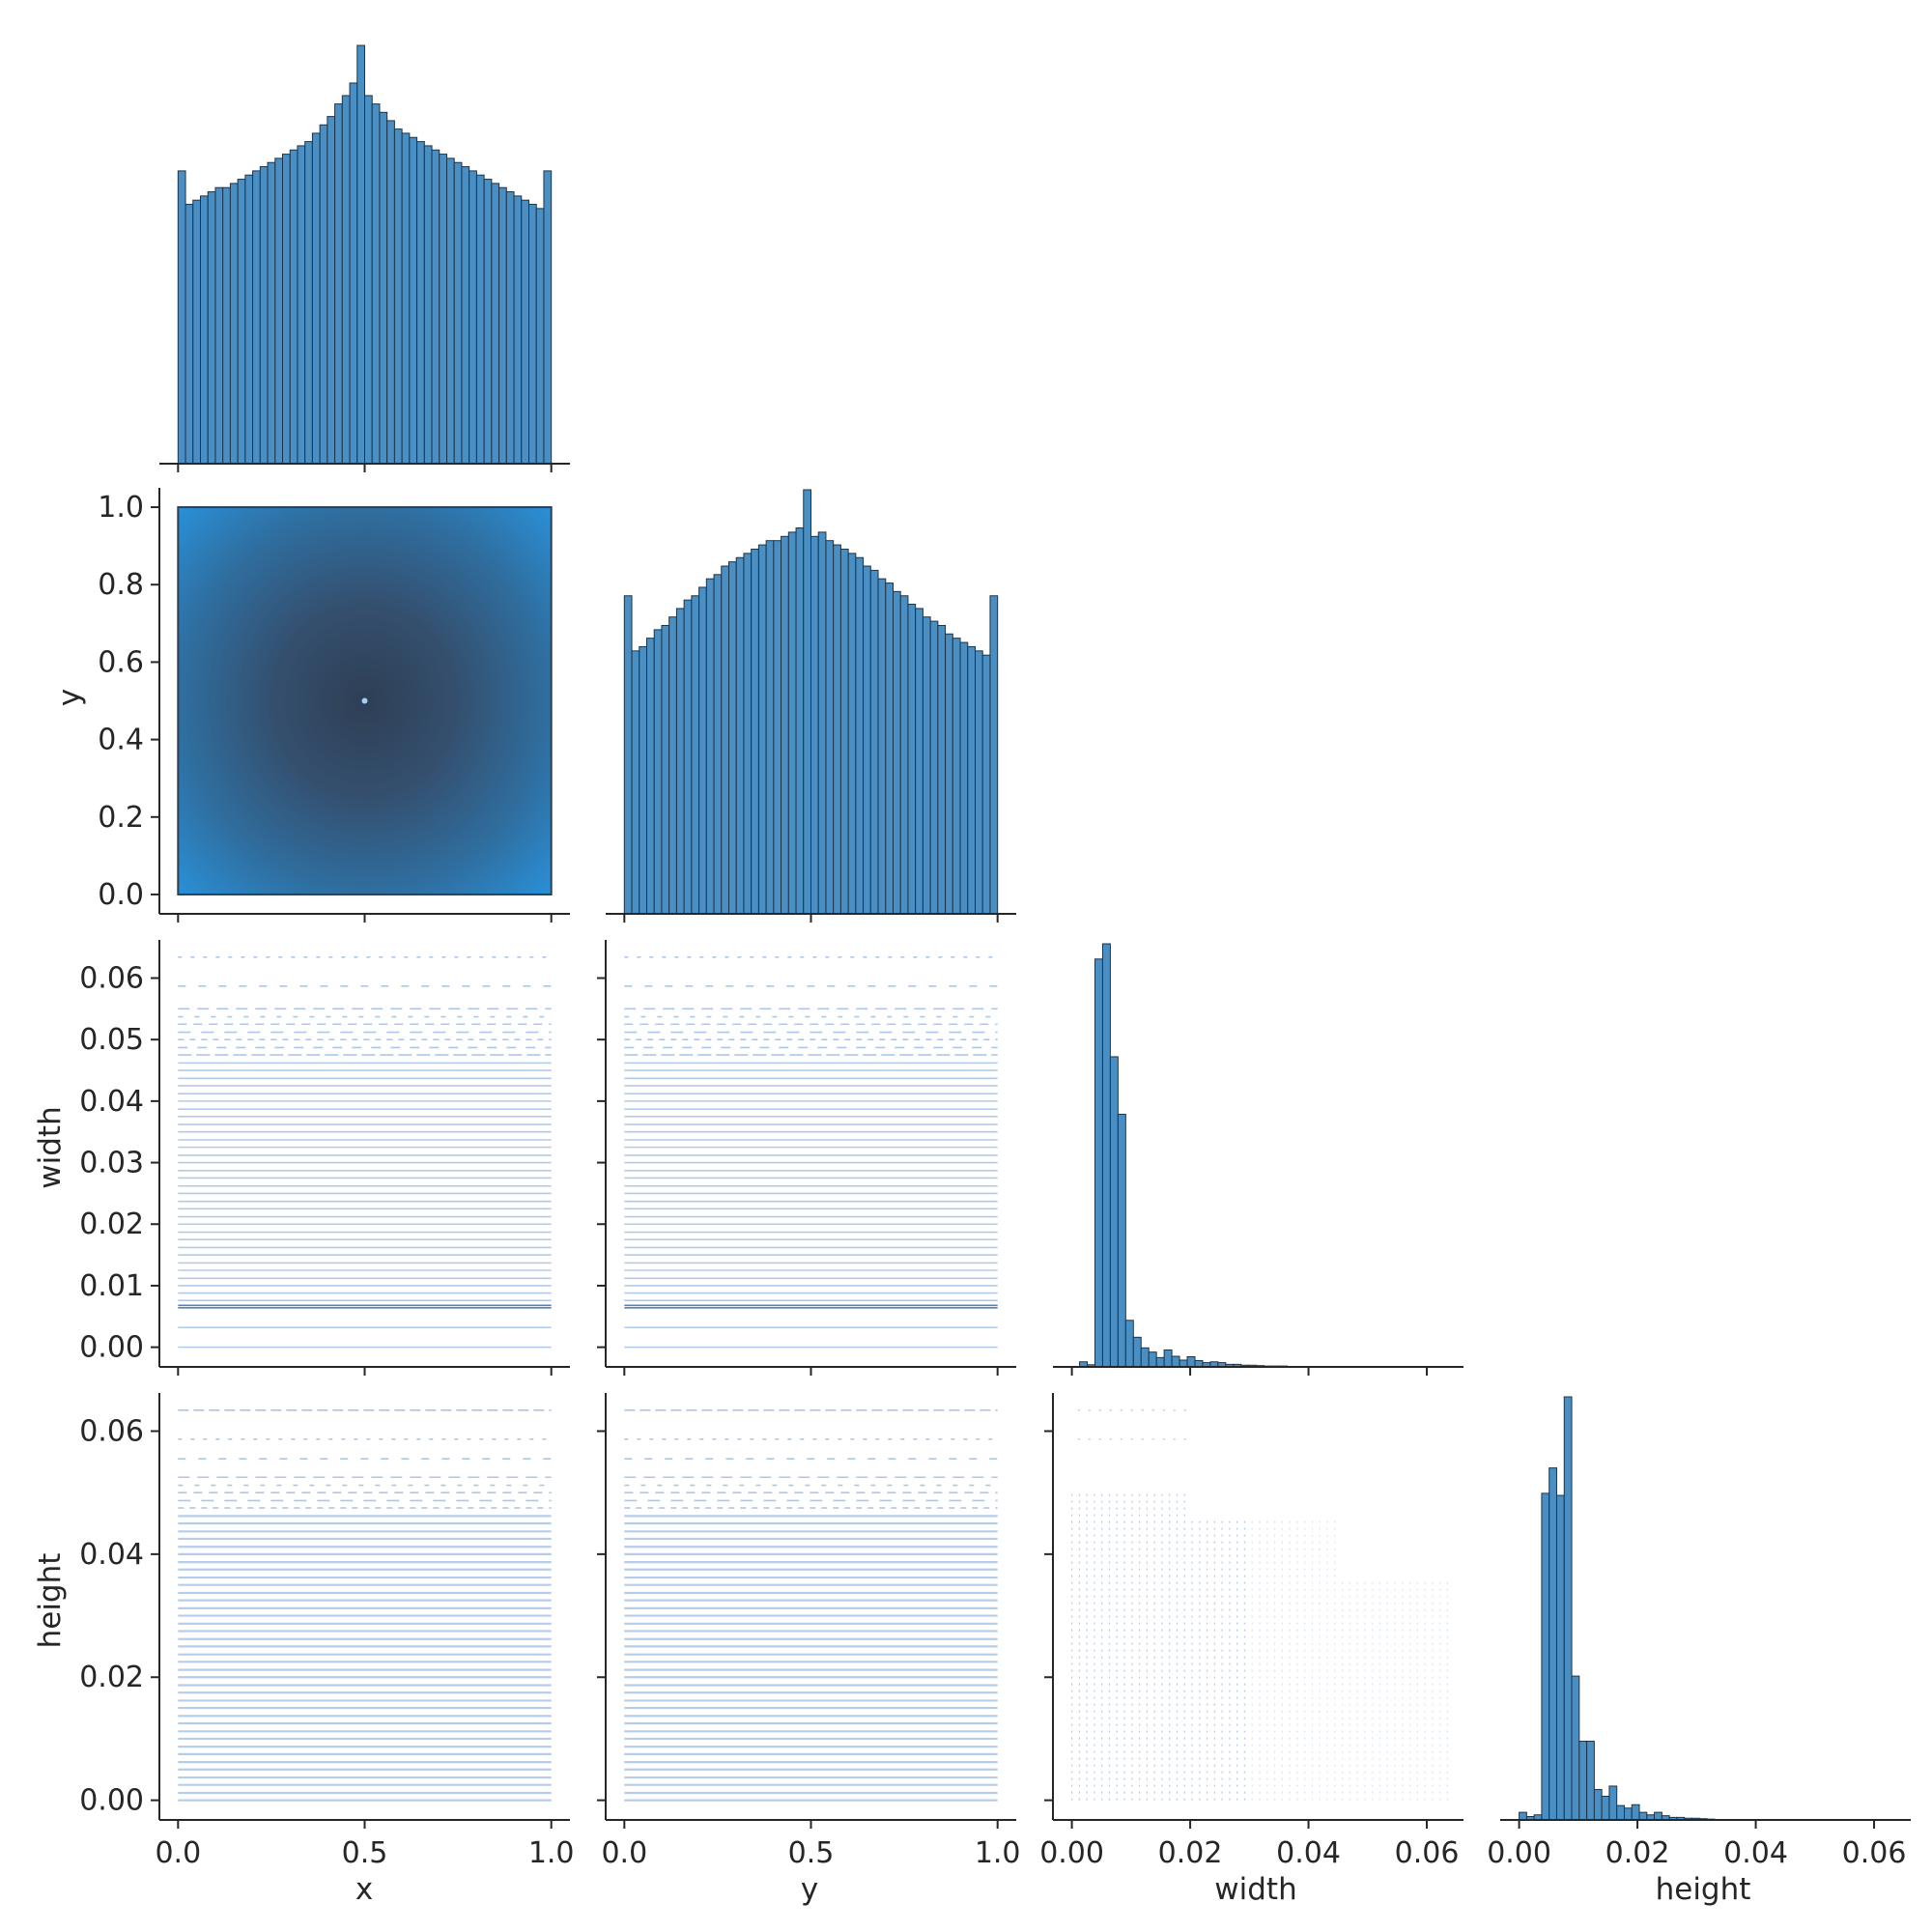 The height and width of the screenshot is (1932, 1932). What do you see at coordinates (121, 585) in the screenshot?
I see `y-tick-label: 0.8` at bounding box center [121, 585].